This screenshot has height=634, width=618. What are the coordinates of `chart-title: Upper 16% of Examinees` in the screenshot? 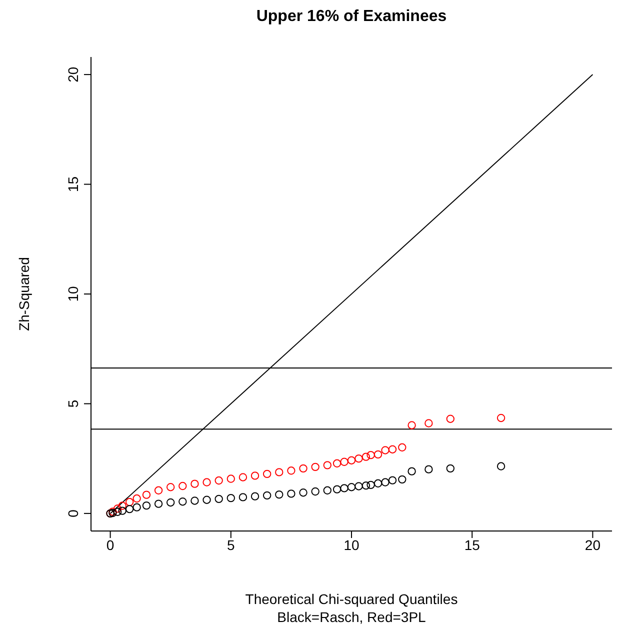 It's located at (351, 17).